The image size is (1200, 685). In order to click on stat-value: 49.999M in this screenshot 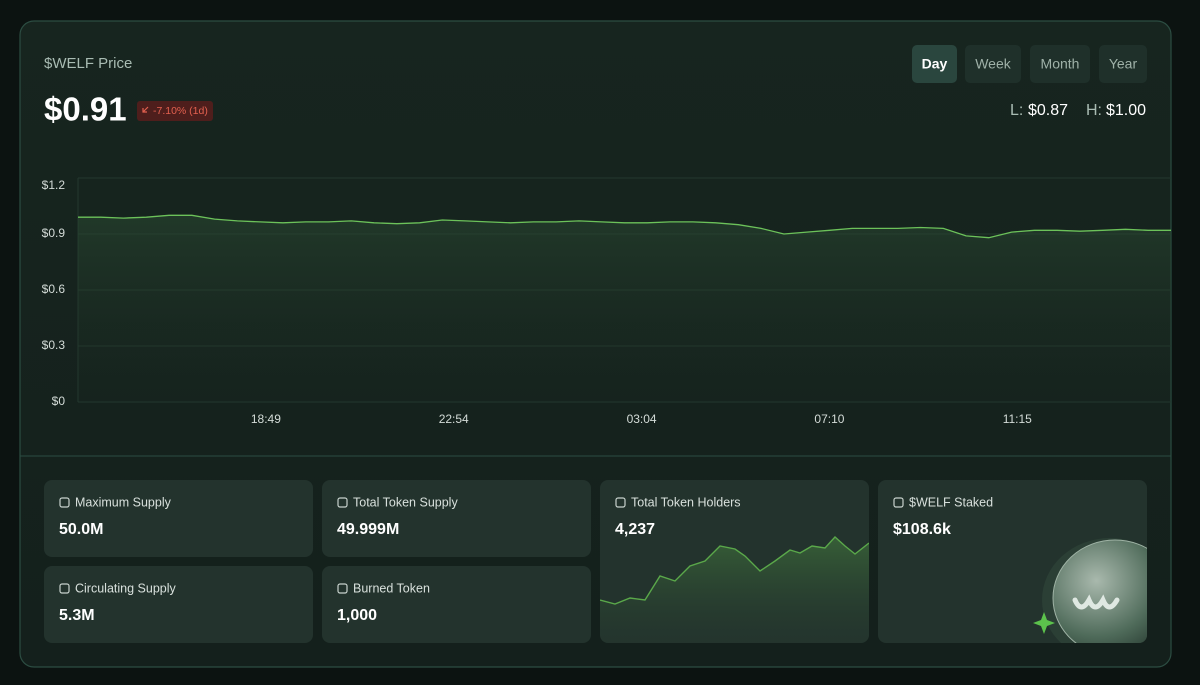, I will do `click(368, 529)`.